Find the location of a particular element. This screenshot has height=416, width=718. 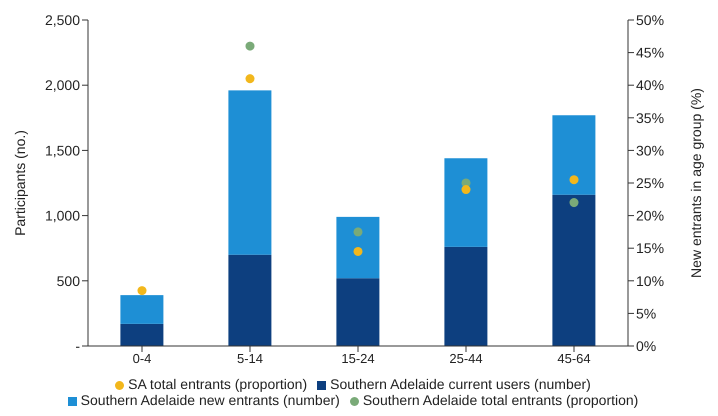

legend-label: Southern Adelaide new entrants (number) is located at coordinates (210, 400).